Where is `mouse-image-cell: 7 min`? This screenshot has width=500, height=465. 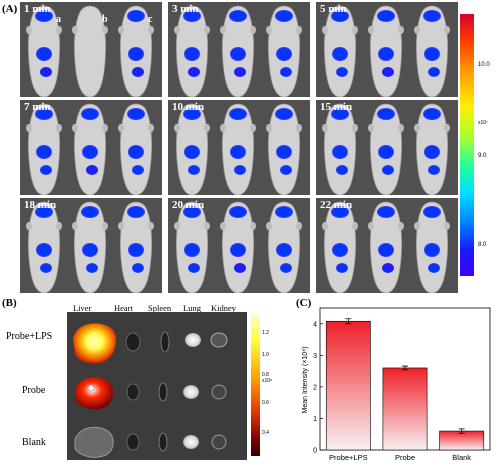
mouse-image-cell: 7 min is located at coordinates (91, 147).